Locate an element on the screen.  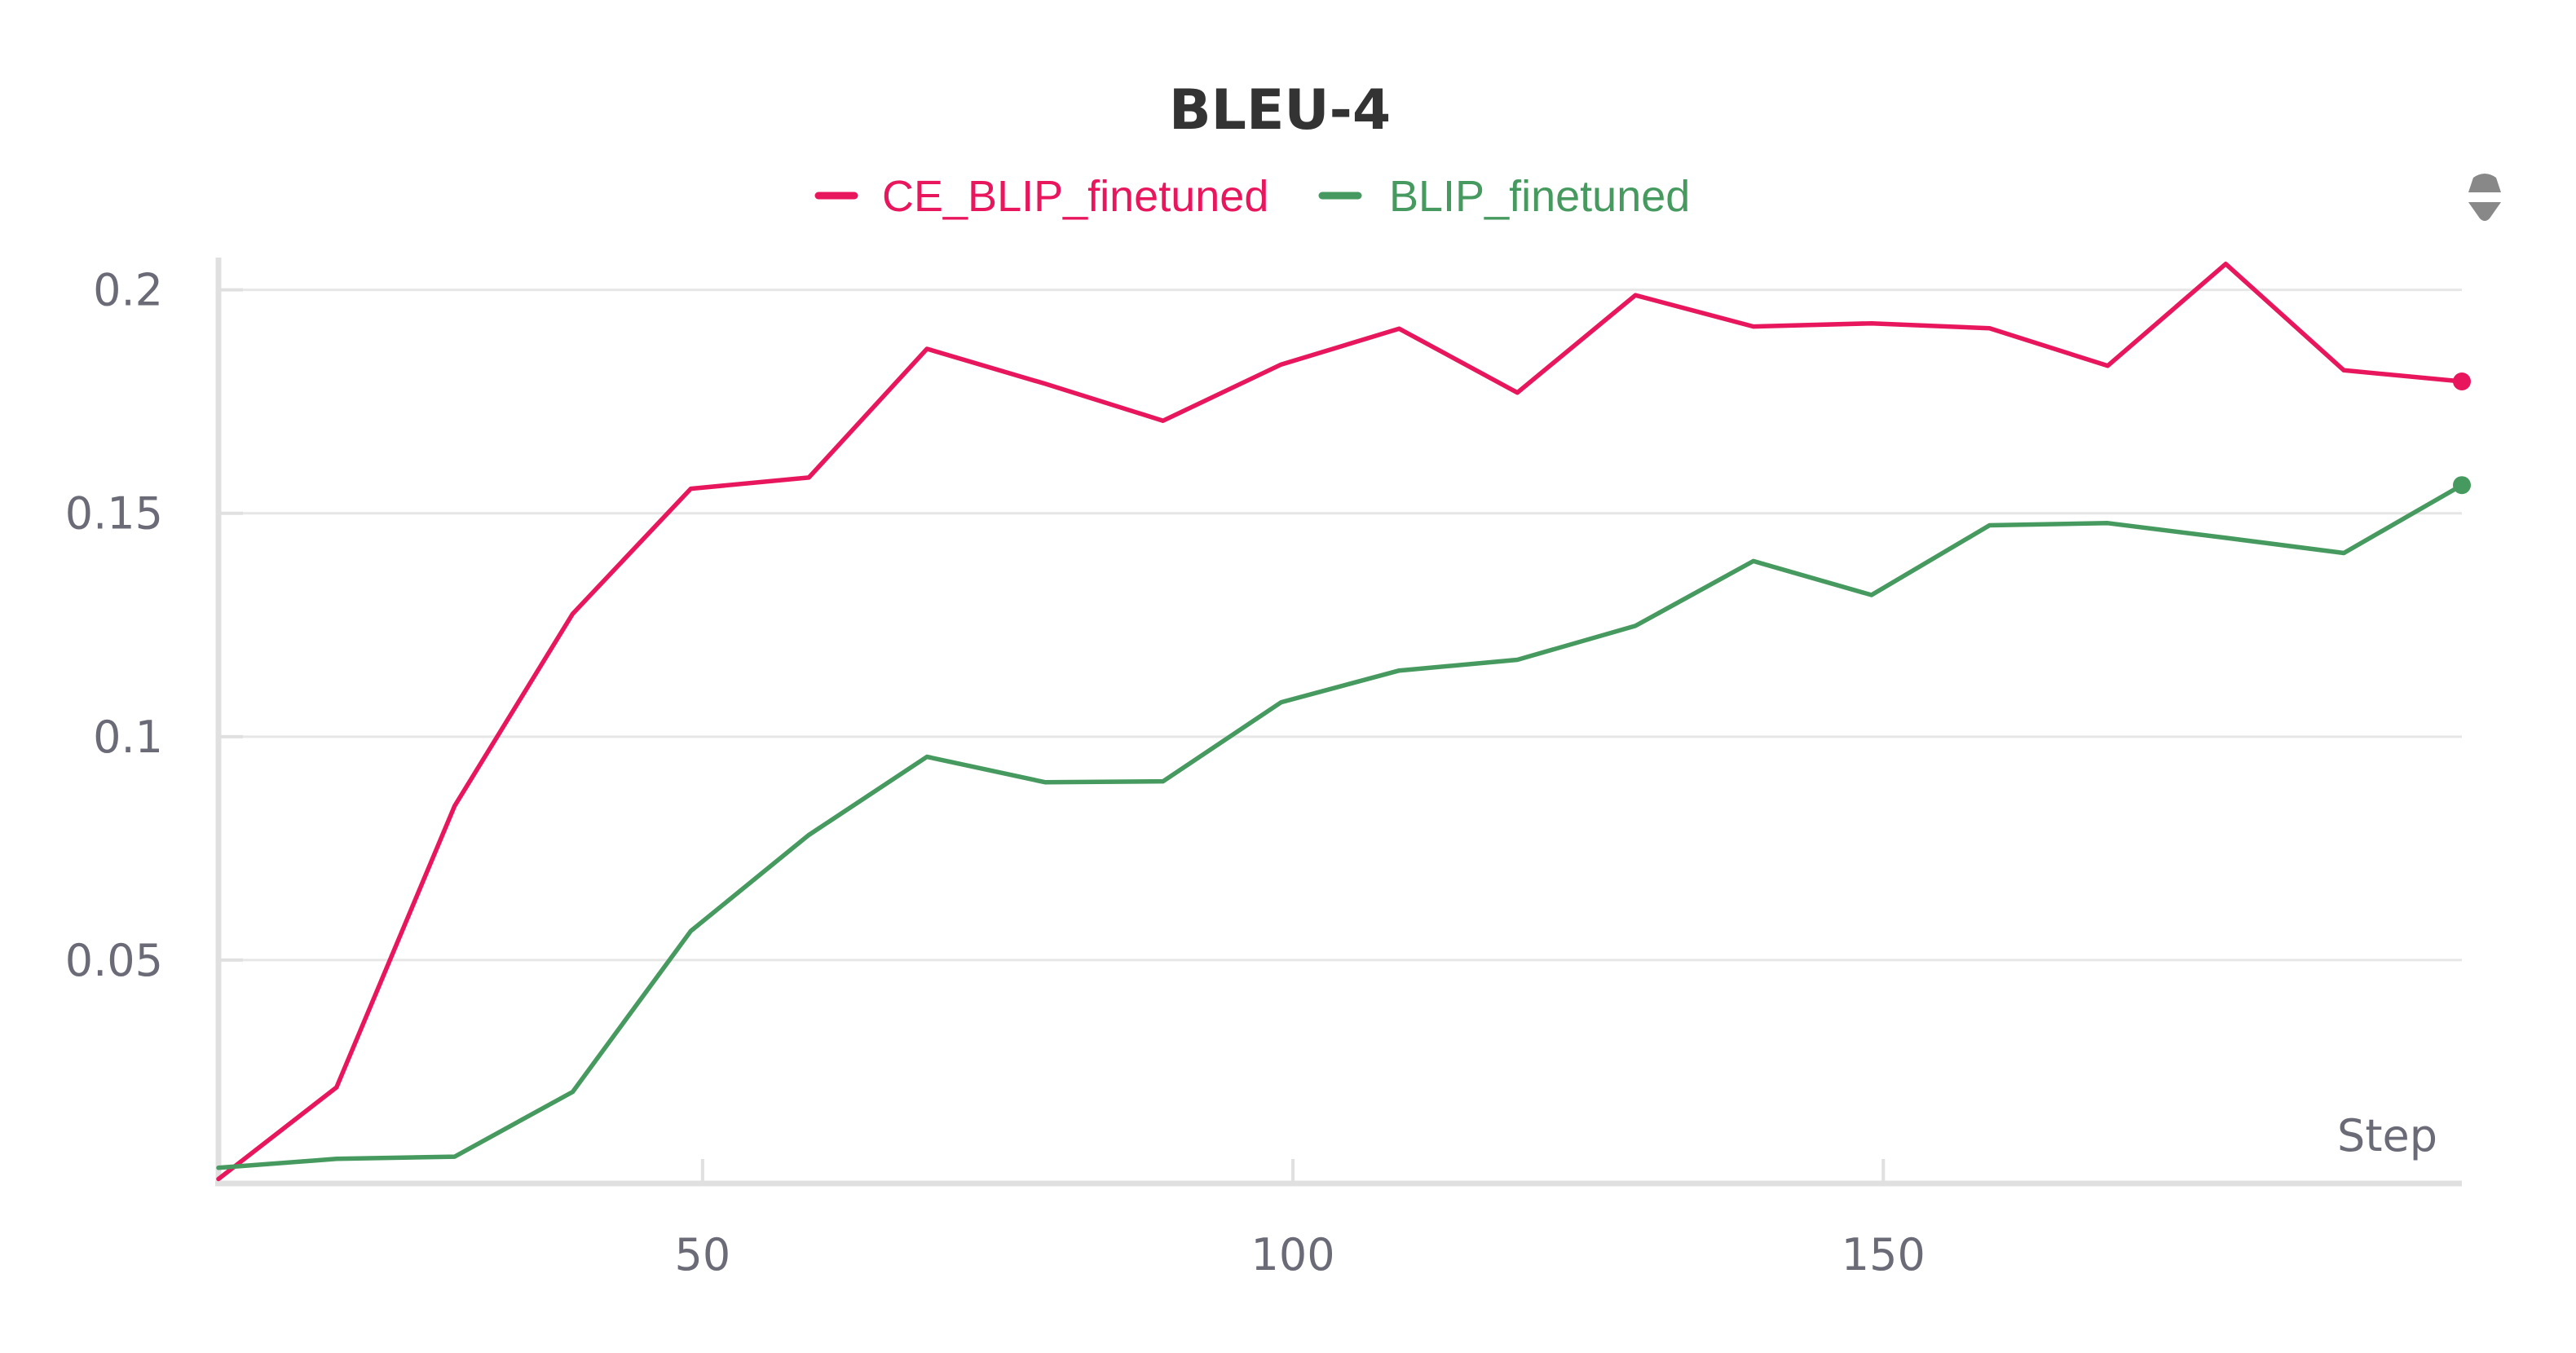
y-tick-label: 0.15 is located at coordinates (114, 514).